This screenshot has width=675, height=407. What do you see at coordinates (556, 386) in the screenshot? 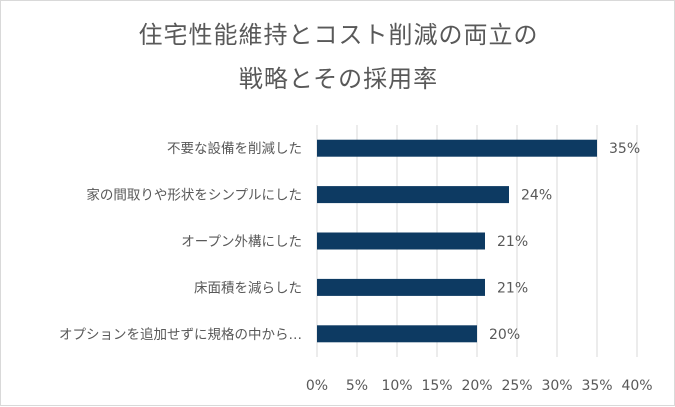
I see `x-tick-label: 30%` at bounding box center [556, 386].